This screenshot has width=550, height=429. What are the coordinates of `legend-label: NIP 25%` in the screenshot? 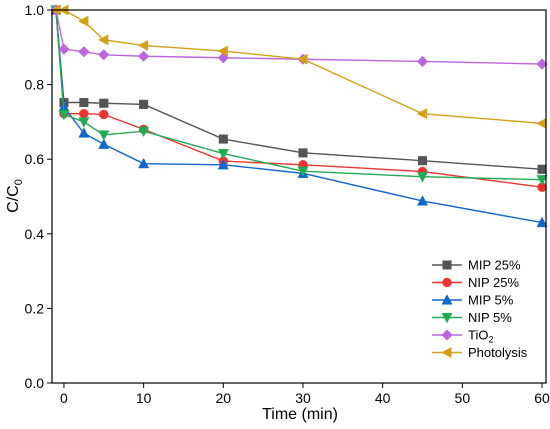 It's located at (494, 282).